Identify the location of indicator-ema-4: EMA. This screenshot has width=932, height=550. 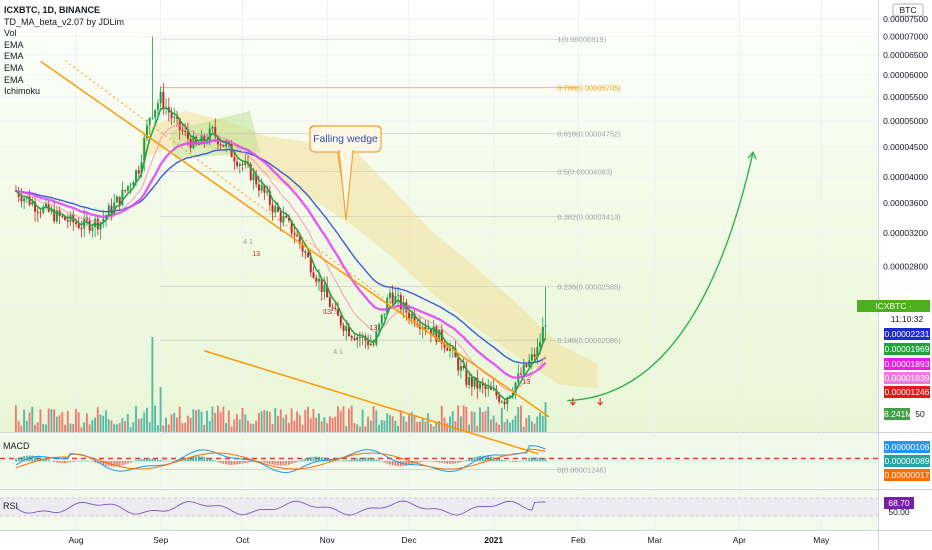
(14, 79).